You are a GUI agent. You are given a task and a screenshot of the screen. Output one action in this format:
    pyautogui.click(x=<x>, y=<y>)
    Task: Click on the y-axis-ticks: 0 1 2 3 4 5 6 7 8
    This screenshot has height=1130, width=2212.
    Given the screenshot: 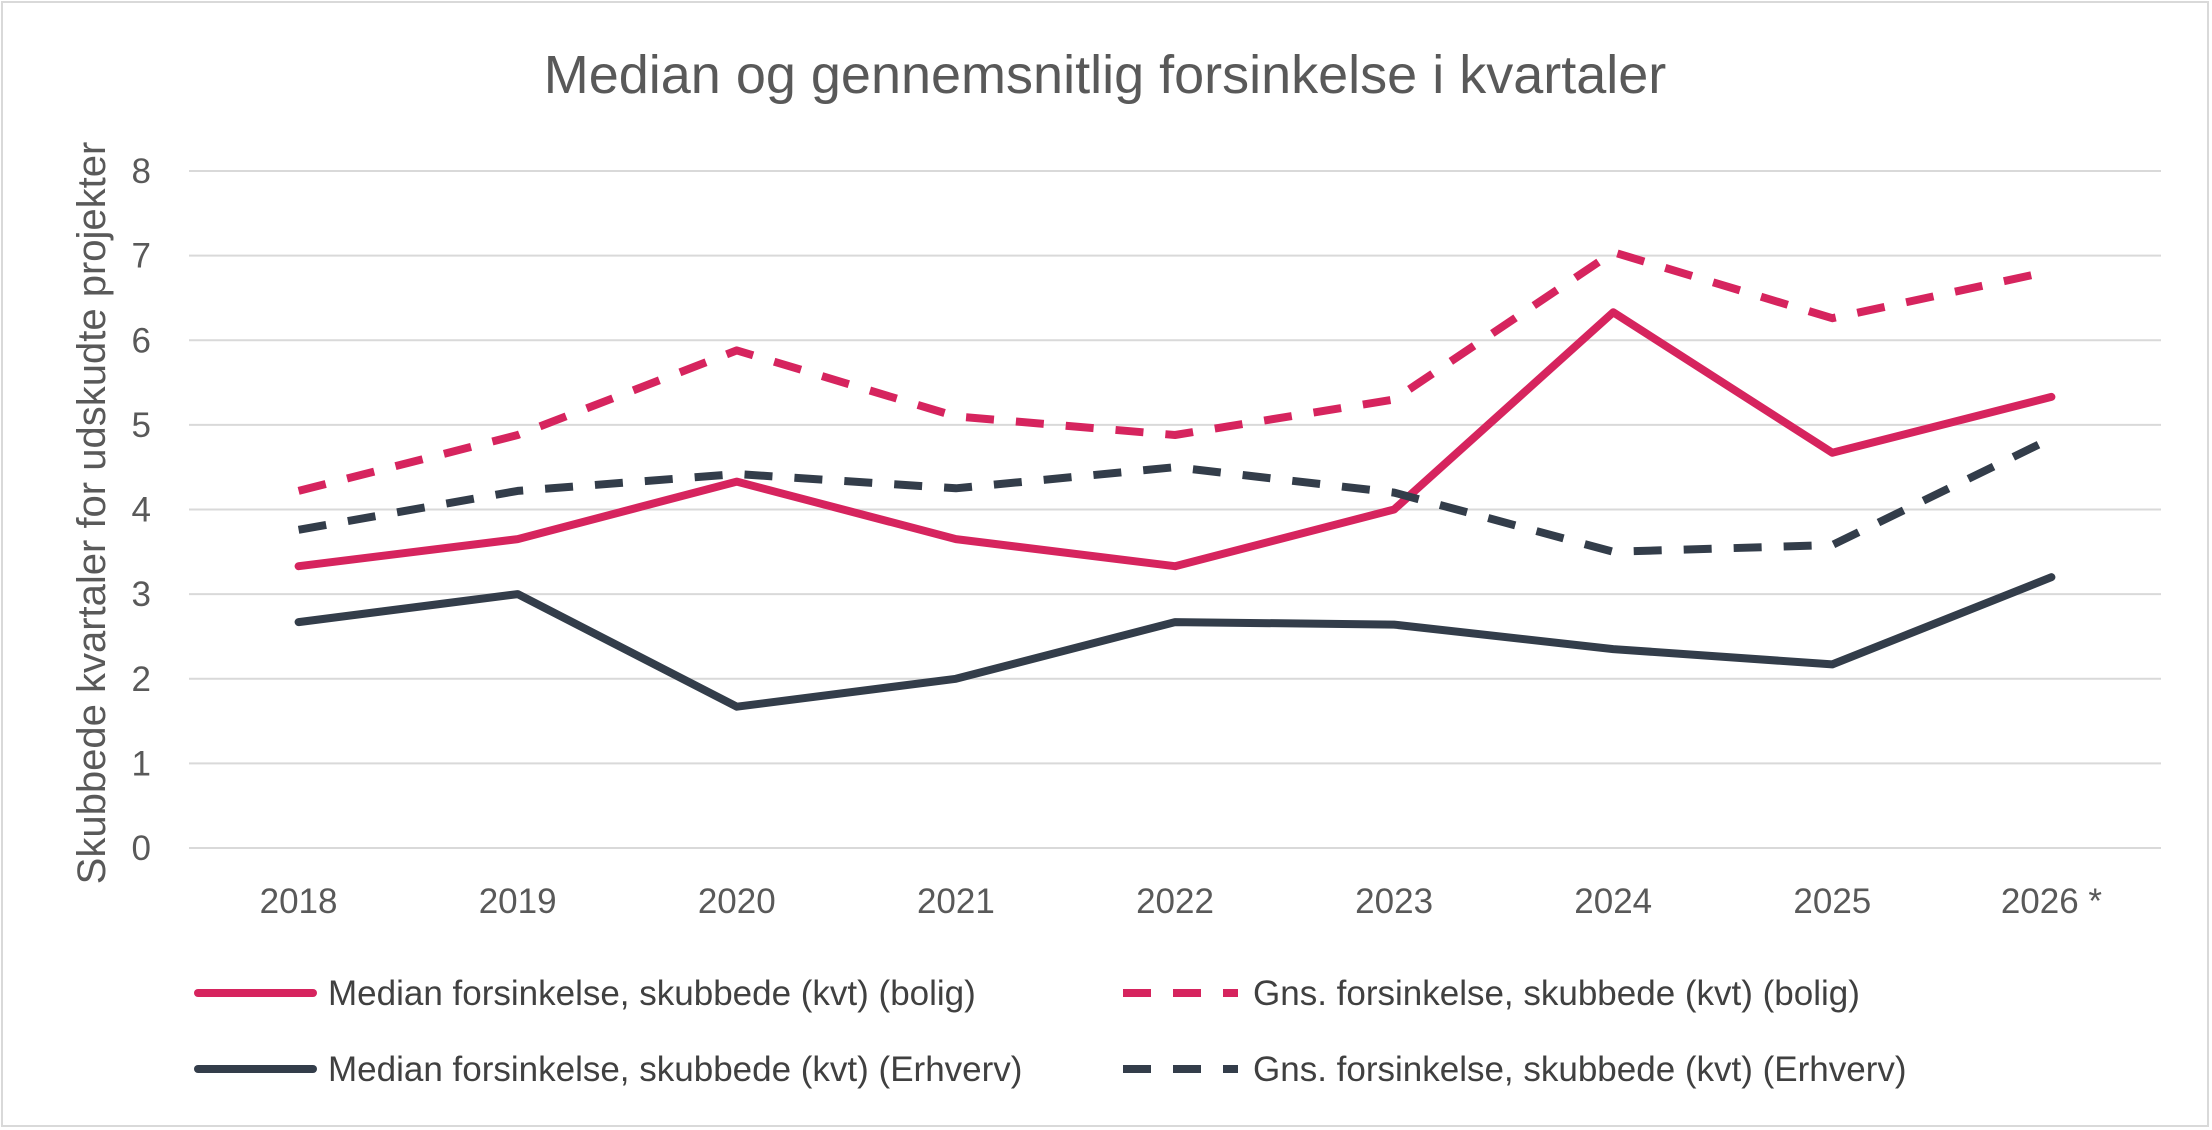 What is the action you would take?
    pyautogui.click(x=141, y=510)
    